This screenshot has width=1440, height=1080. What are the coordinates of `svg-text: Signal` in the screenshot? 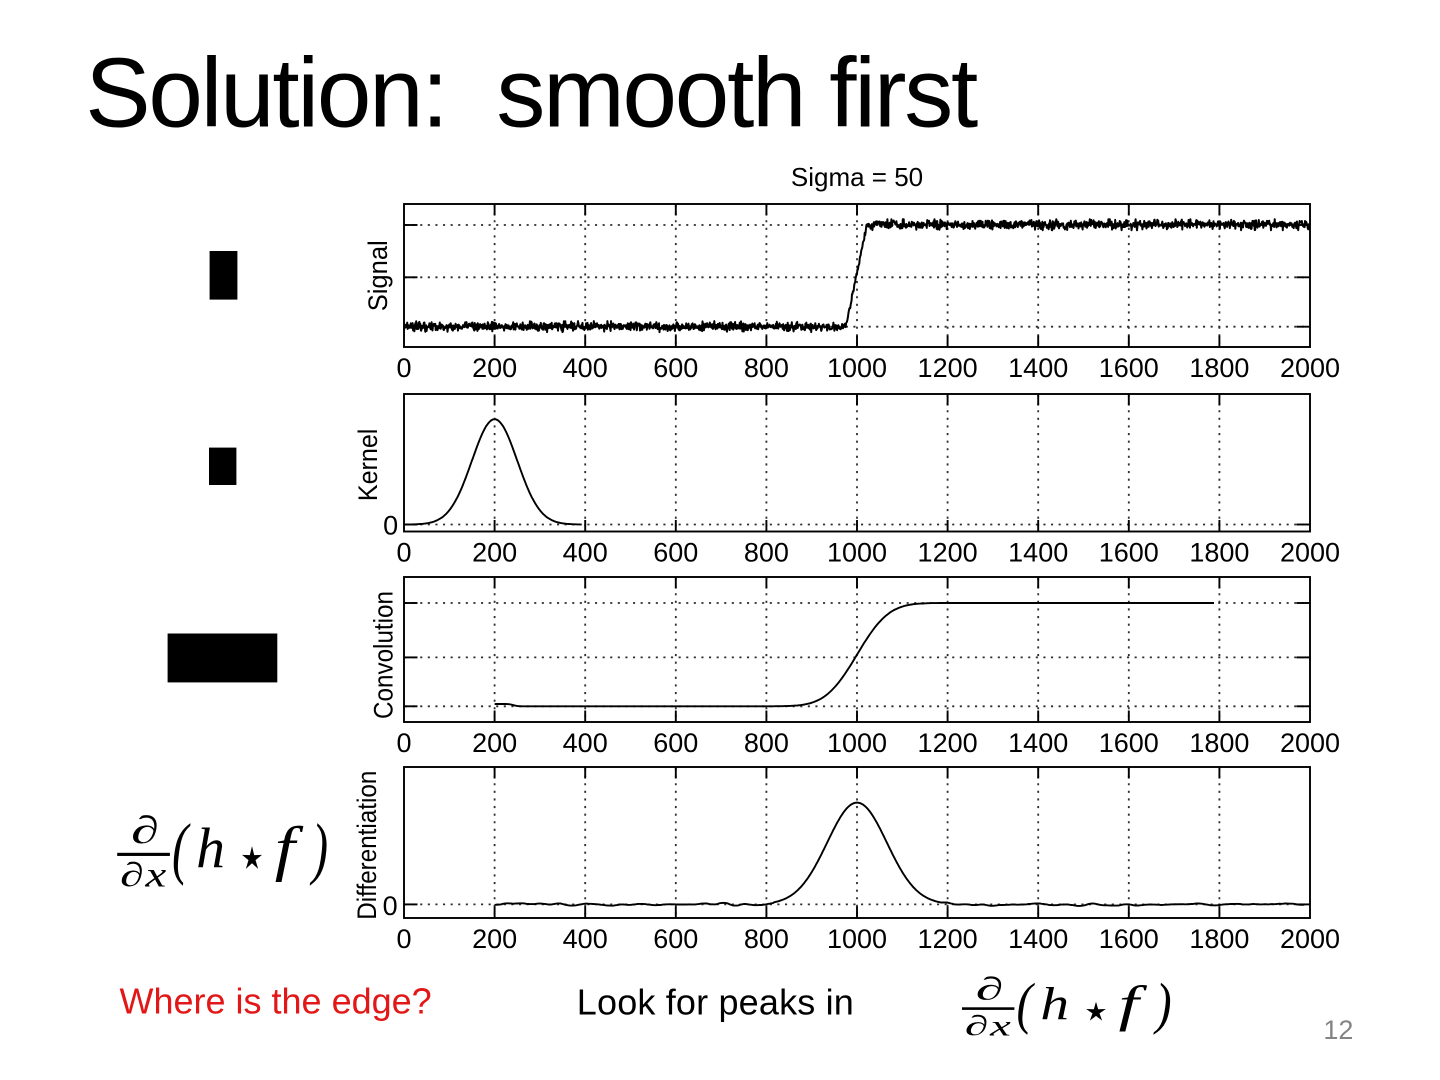 It's located at (378, 275).